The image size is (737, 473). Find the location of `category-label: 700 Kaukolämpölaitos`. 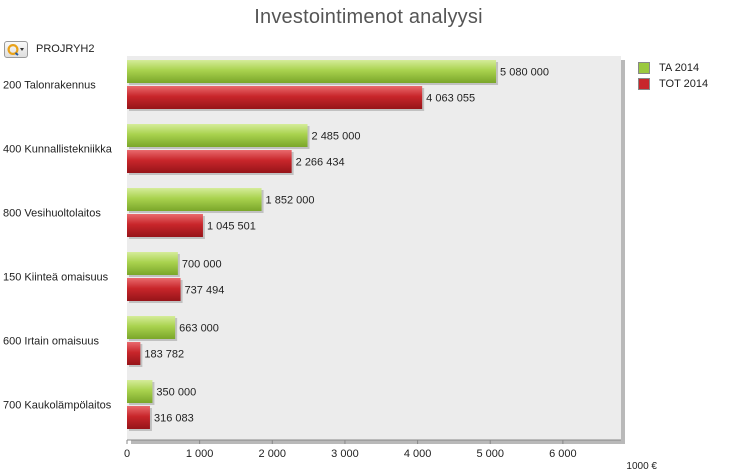

category-label: 700 Kaukolämpölaitos is located at coordinates (57, 406).